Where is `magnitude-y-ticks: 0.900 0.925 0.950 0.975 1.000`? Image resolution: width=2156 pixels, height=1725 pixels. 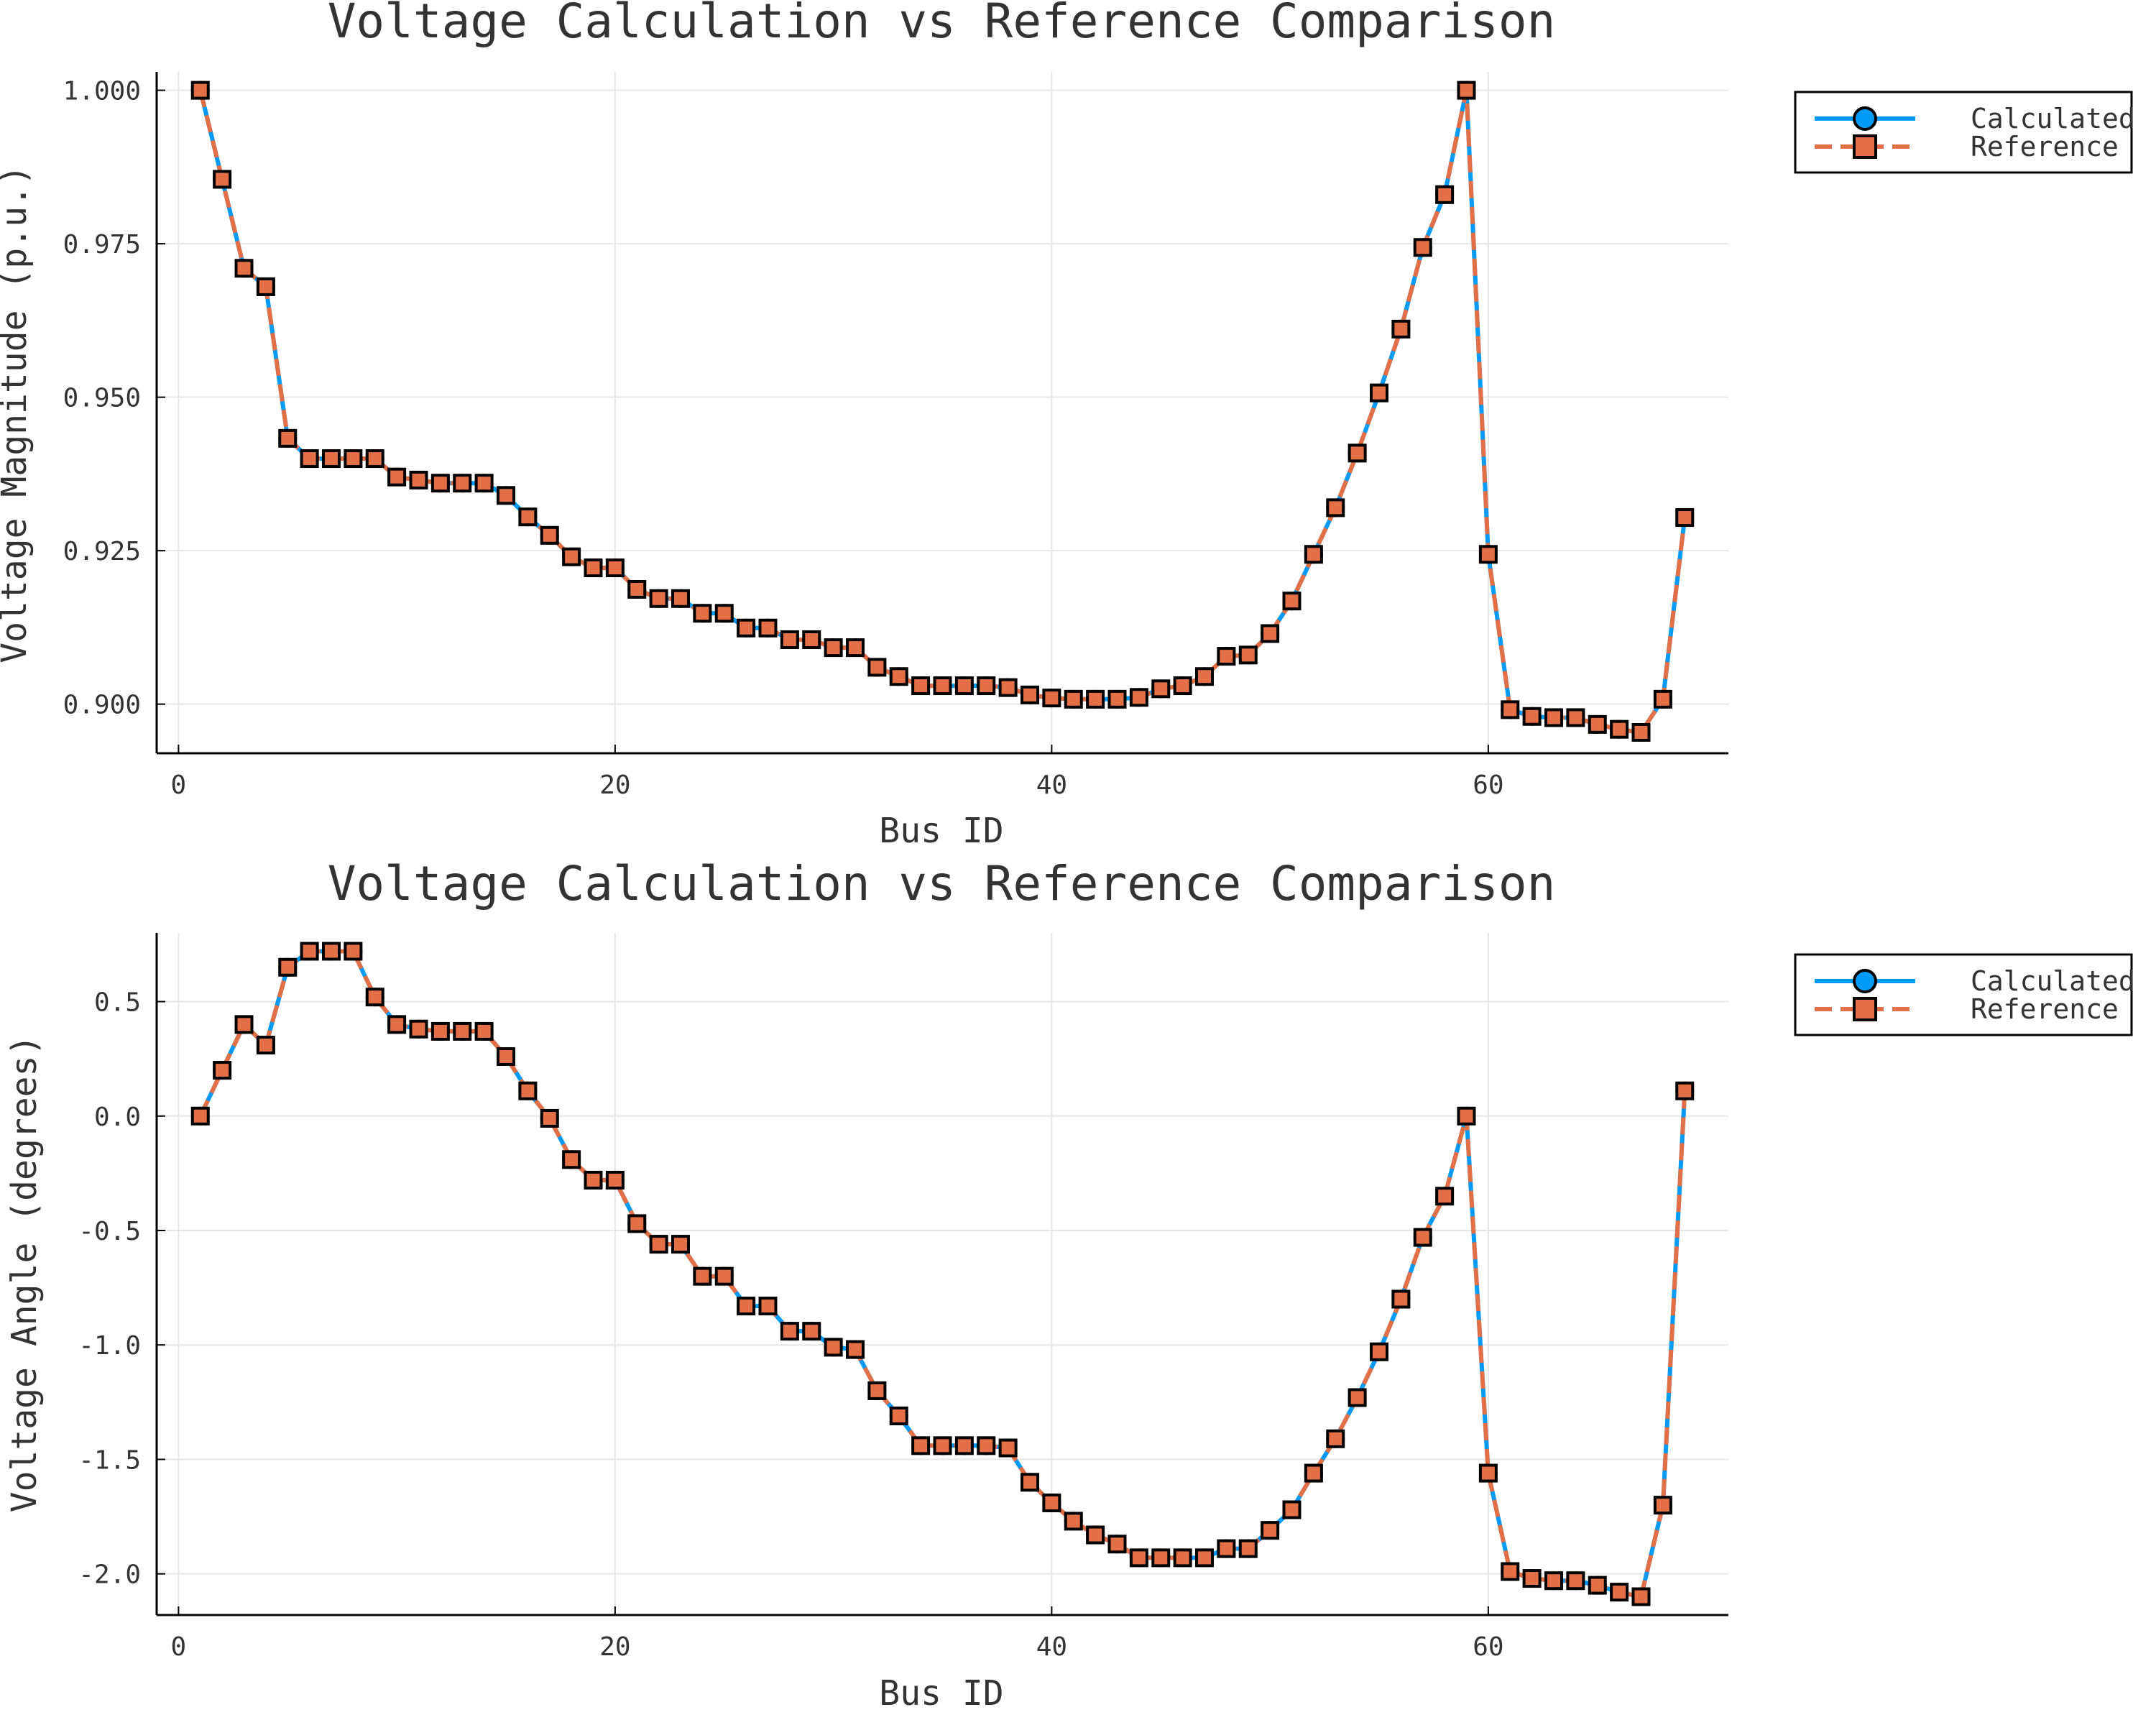 magnitude-y-ticks: 0.900 0.925 0.950 0.975 1.000 is located at coordinates (114, 398).